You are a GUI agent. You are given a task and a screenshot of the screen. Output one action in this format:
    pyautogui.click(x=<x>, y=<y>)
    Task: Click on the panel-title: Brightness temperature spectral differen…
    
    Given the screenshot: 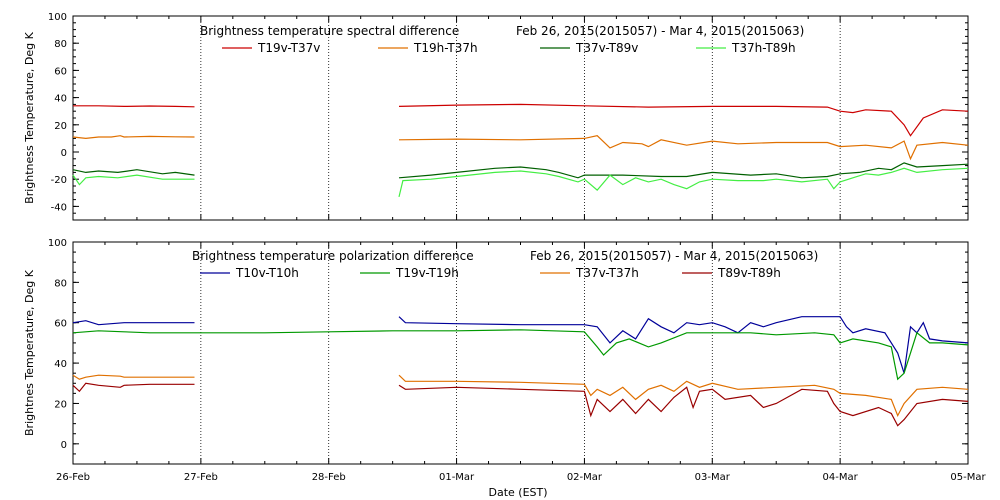 What is the action you would take?
    pyautogui.click(x=329, y=31)
    